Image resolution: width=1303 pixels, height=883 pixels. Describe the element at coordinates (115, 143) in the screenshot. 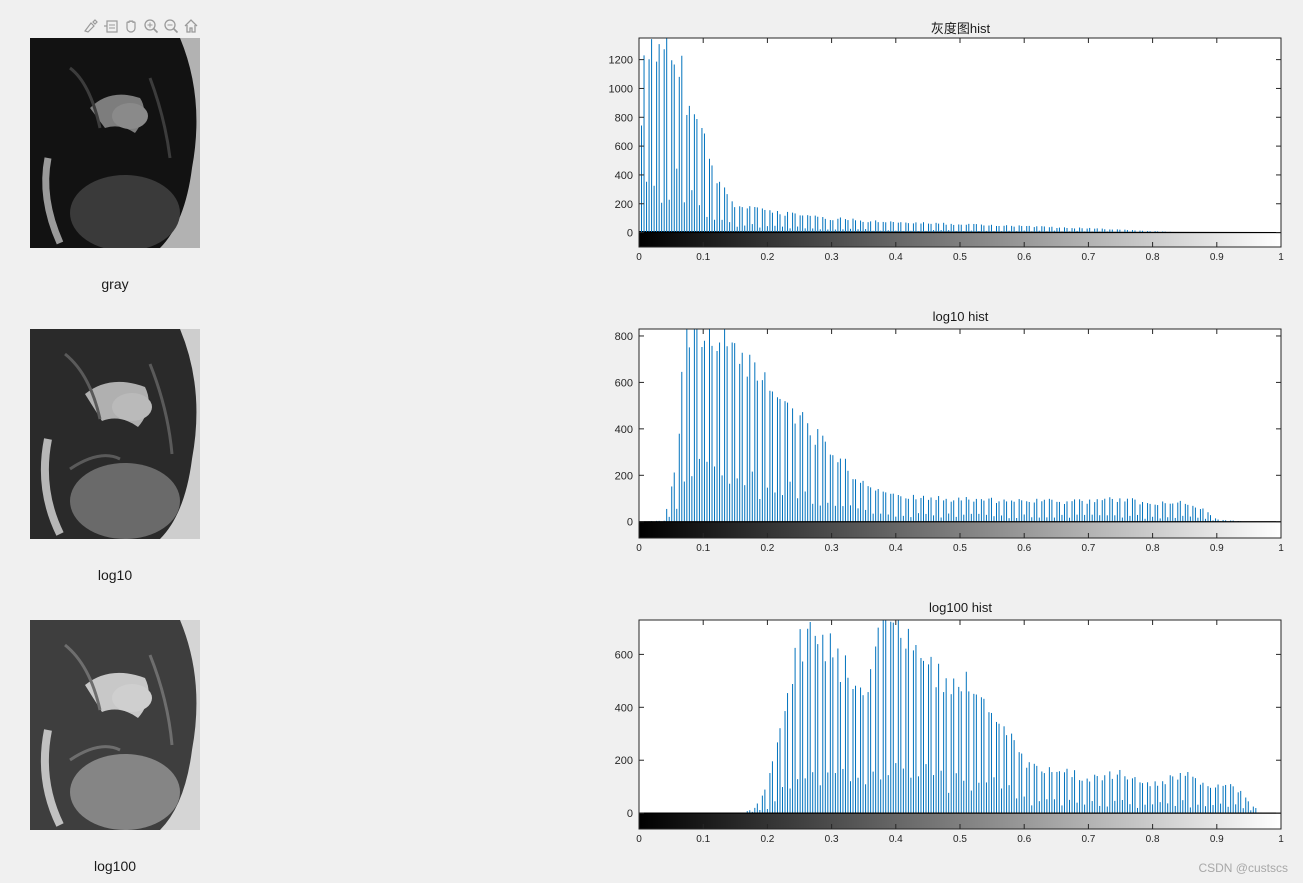

I see `gray-image` at that location.